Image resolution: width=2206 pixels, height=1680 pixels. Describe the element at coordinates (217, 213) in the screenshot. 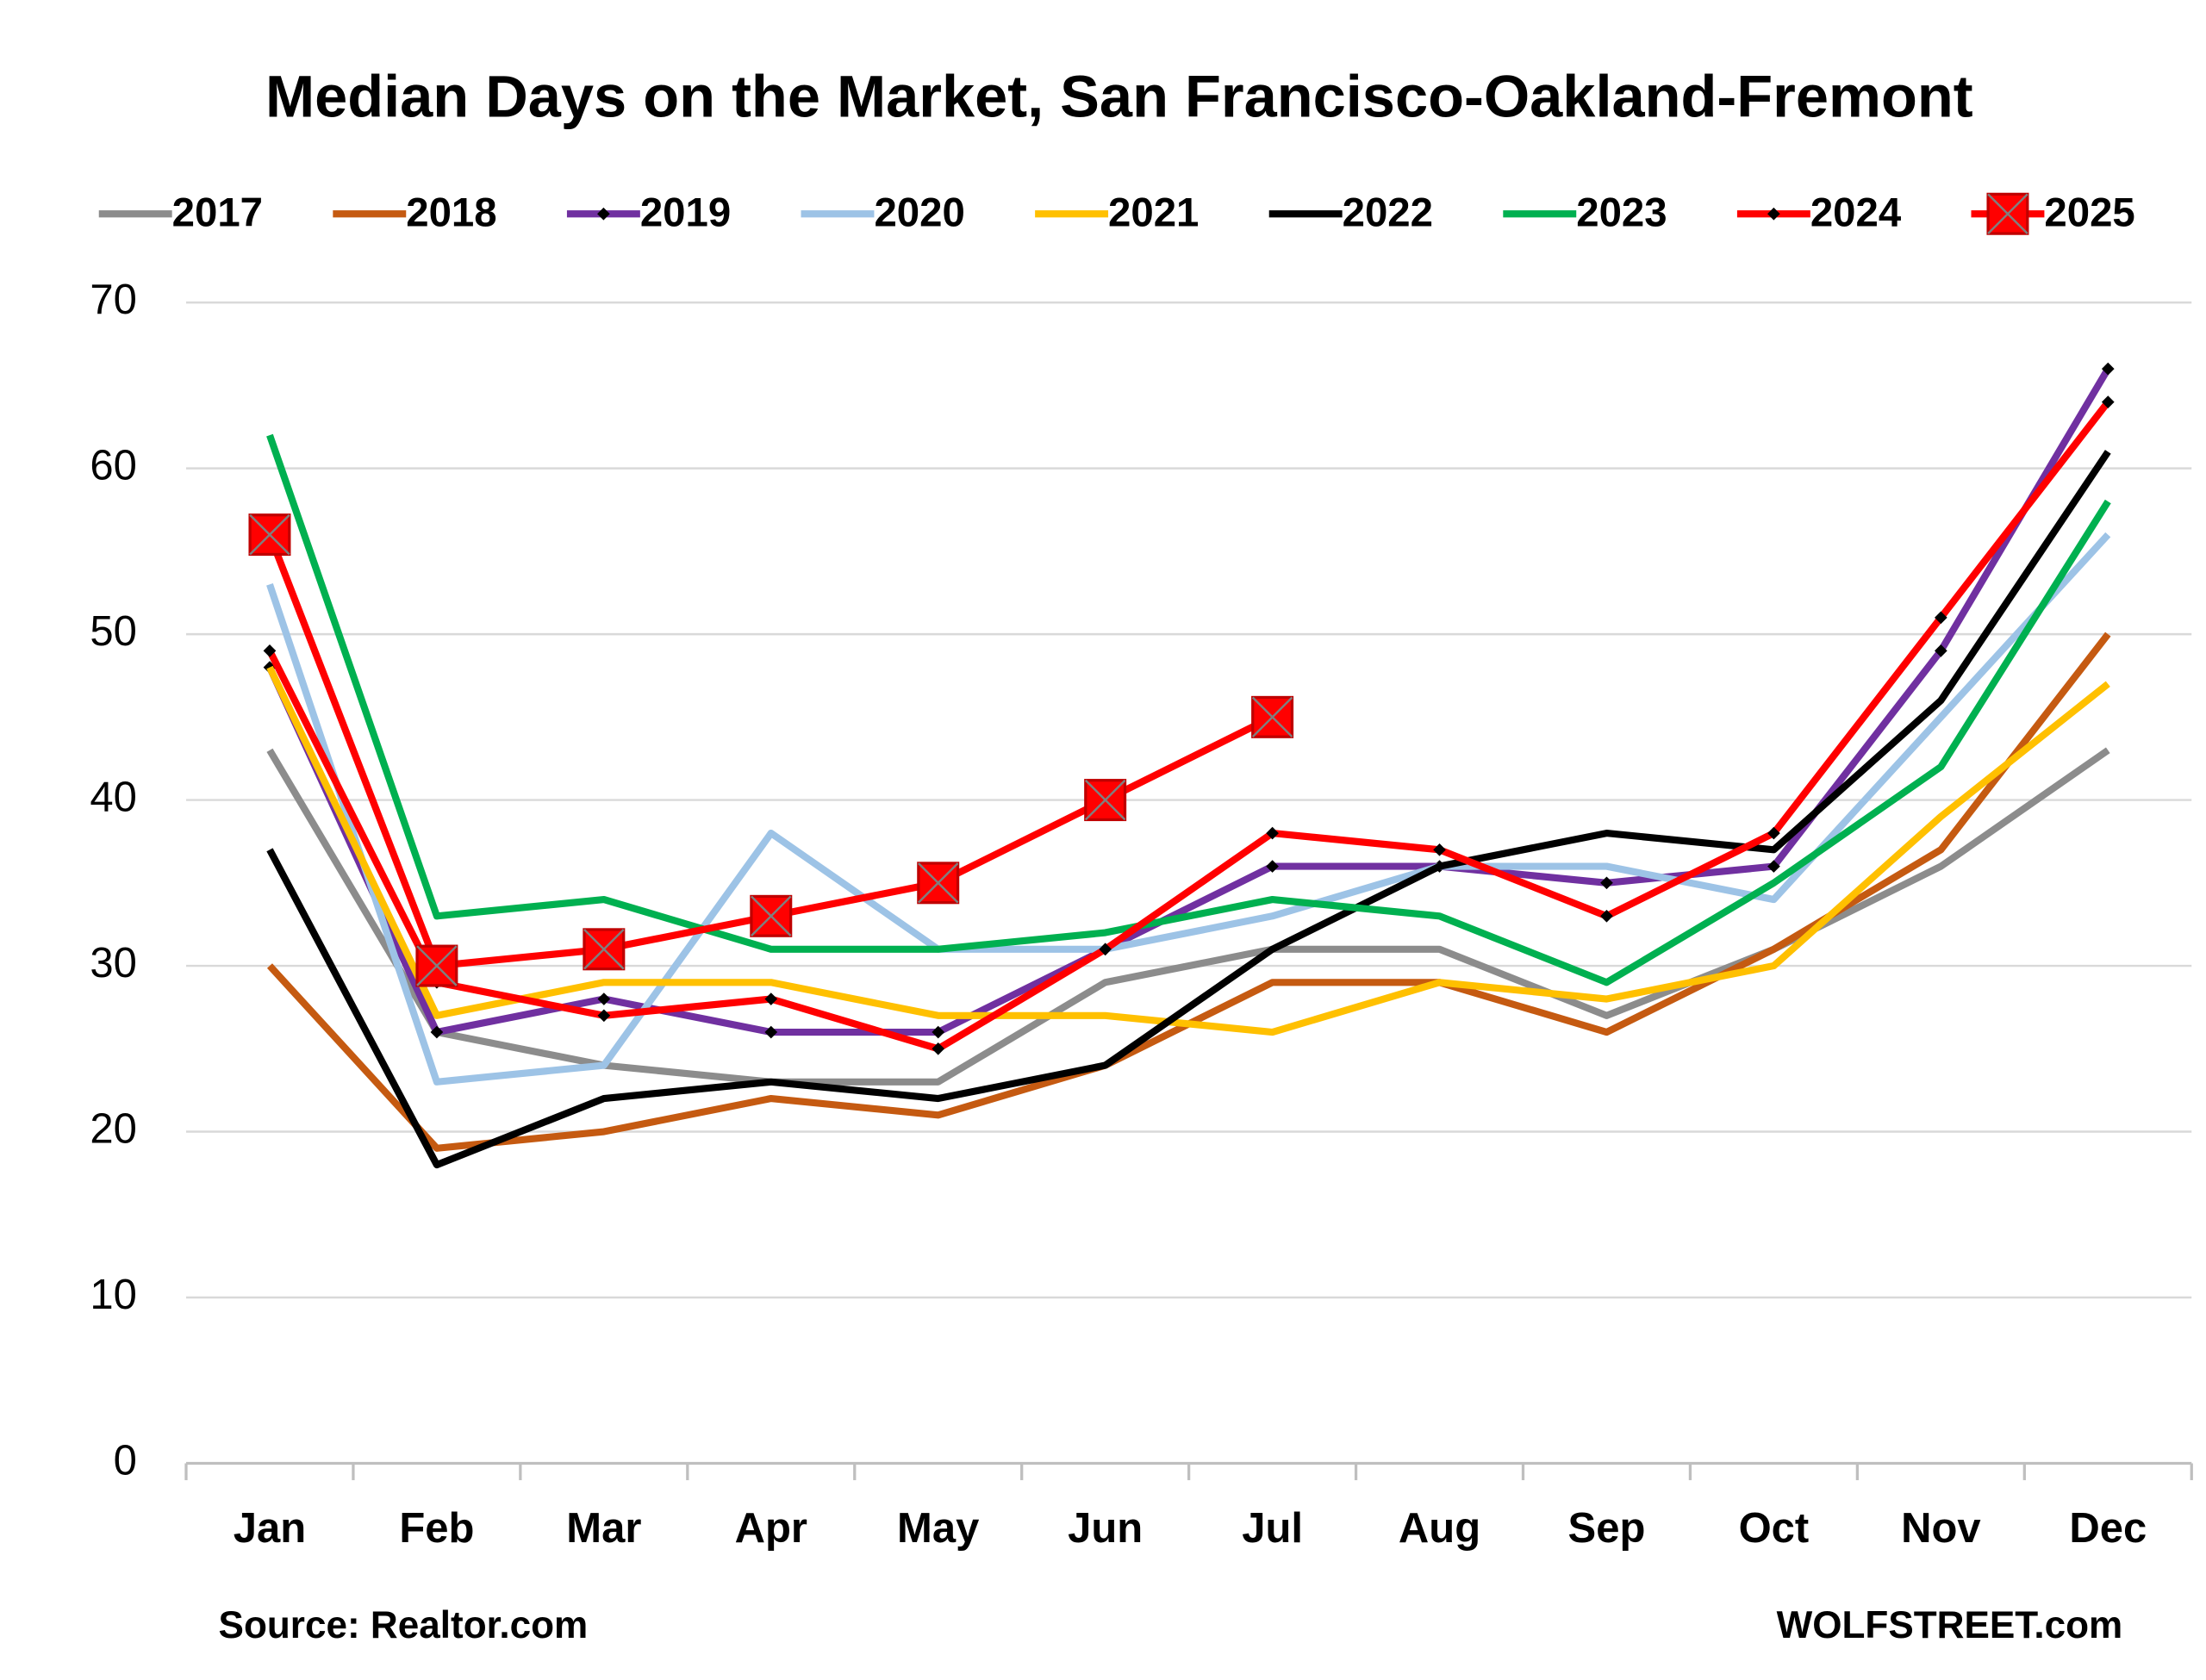

I see `legend-label: 2017` at that location.